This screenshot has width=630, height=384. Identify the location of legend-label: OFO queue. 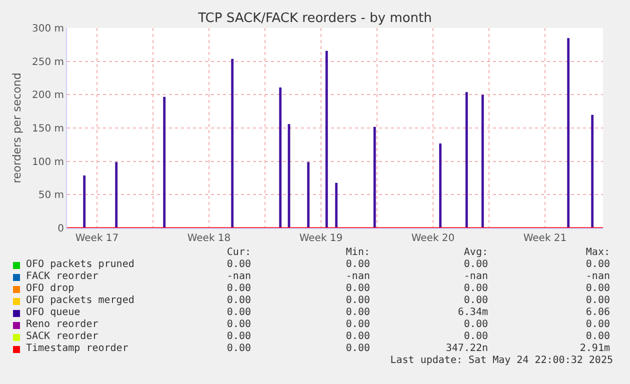
(53, 313).